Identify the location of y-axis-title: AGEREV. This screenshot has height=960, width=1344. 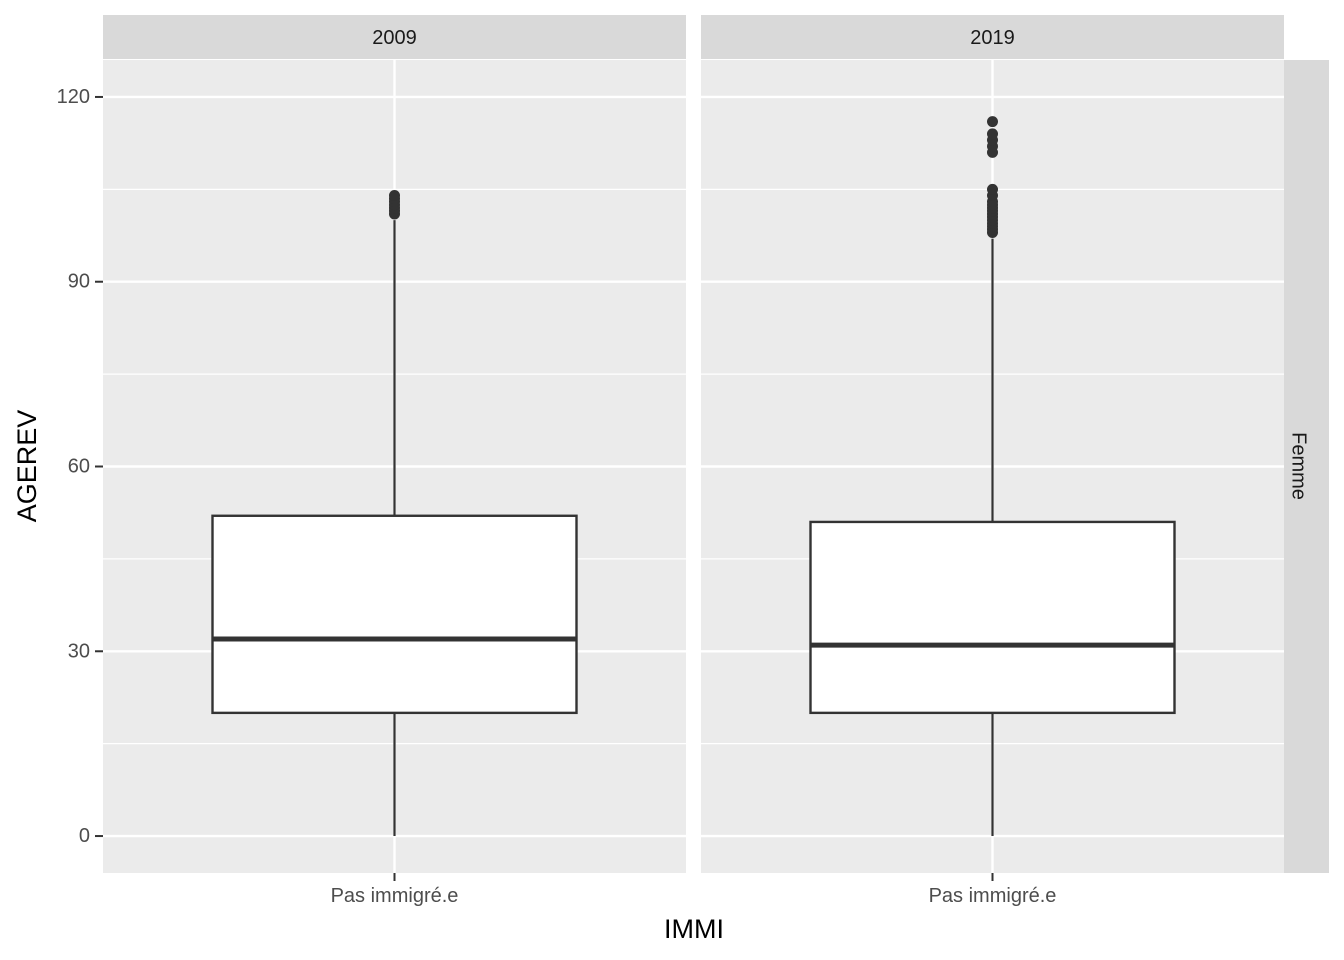
(27, 466).